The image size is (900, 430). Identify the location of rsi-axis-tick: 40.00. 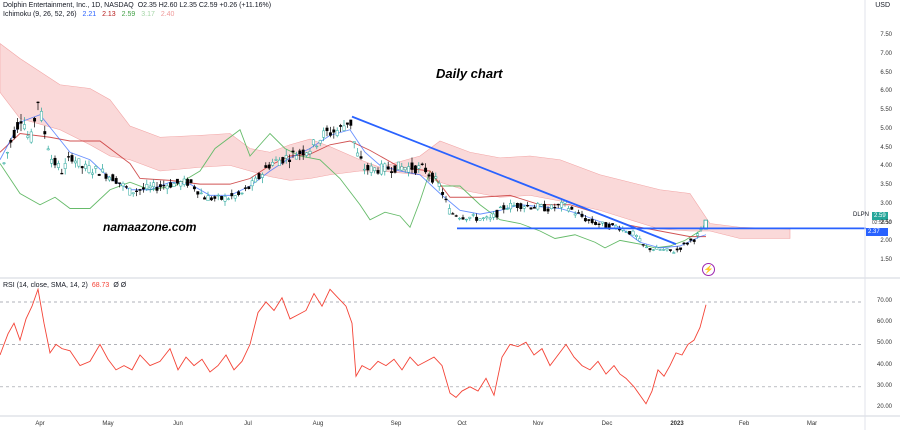
(884, 364).